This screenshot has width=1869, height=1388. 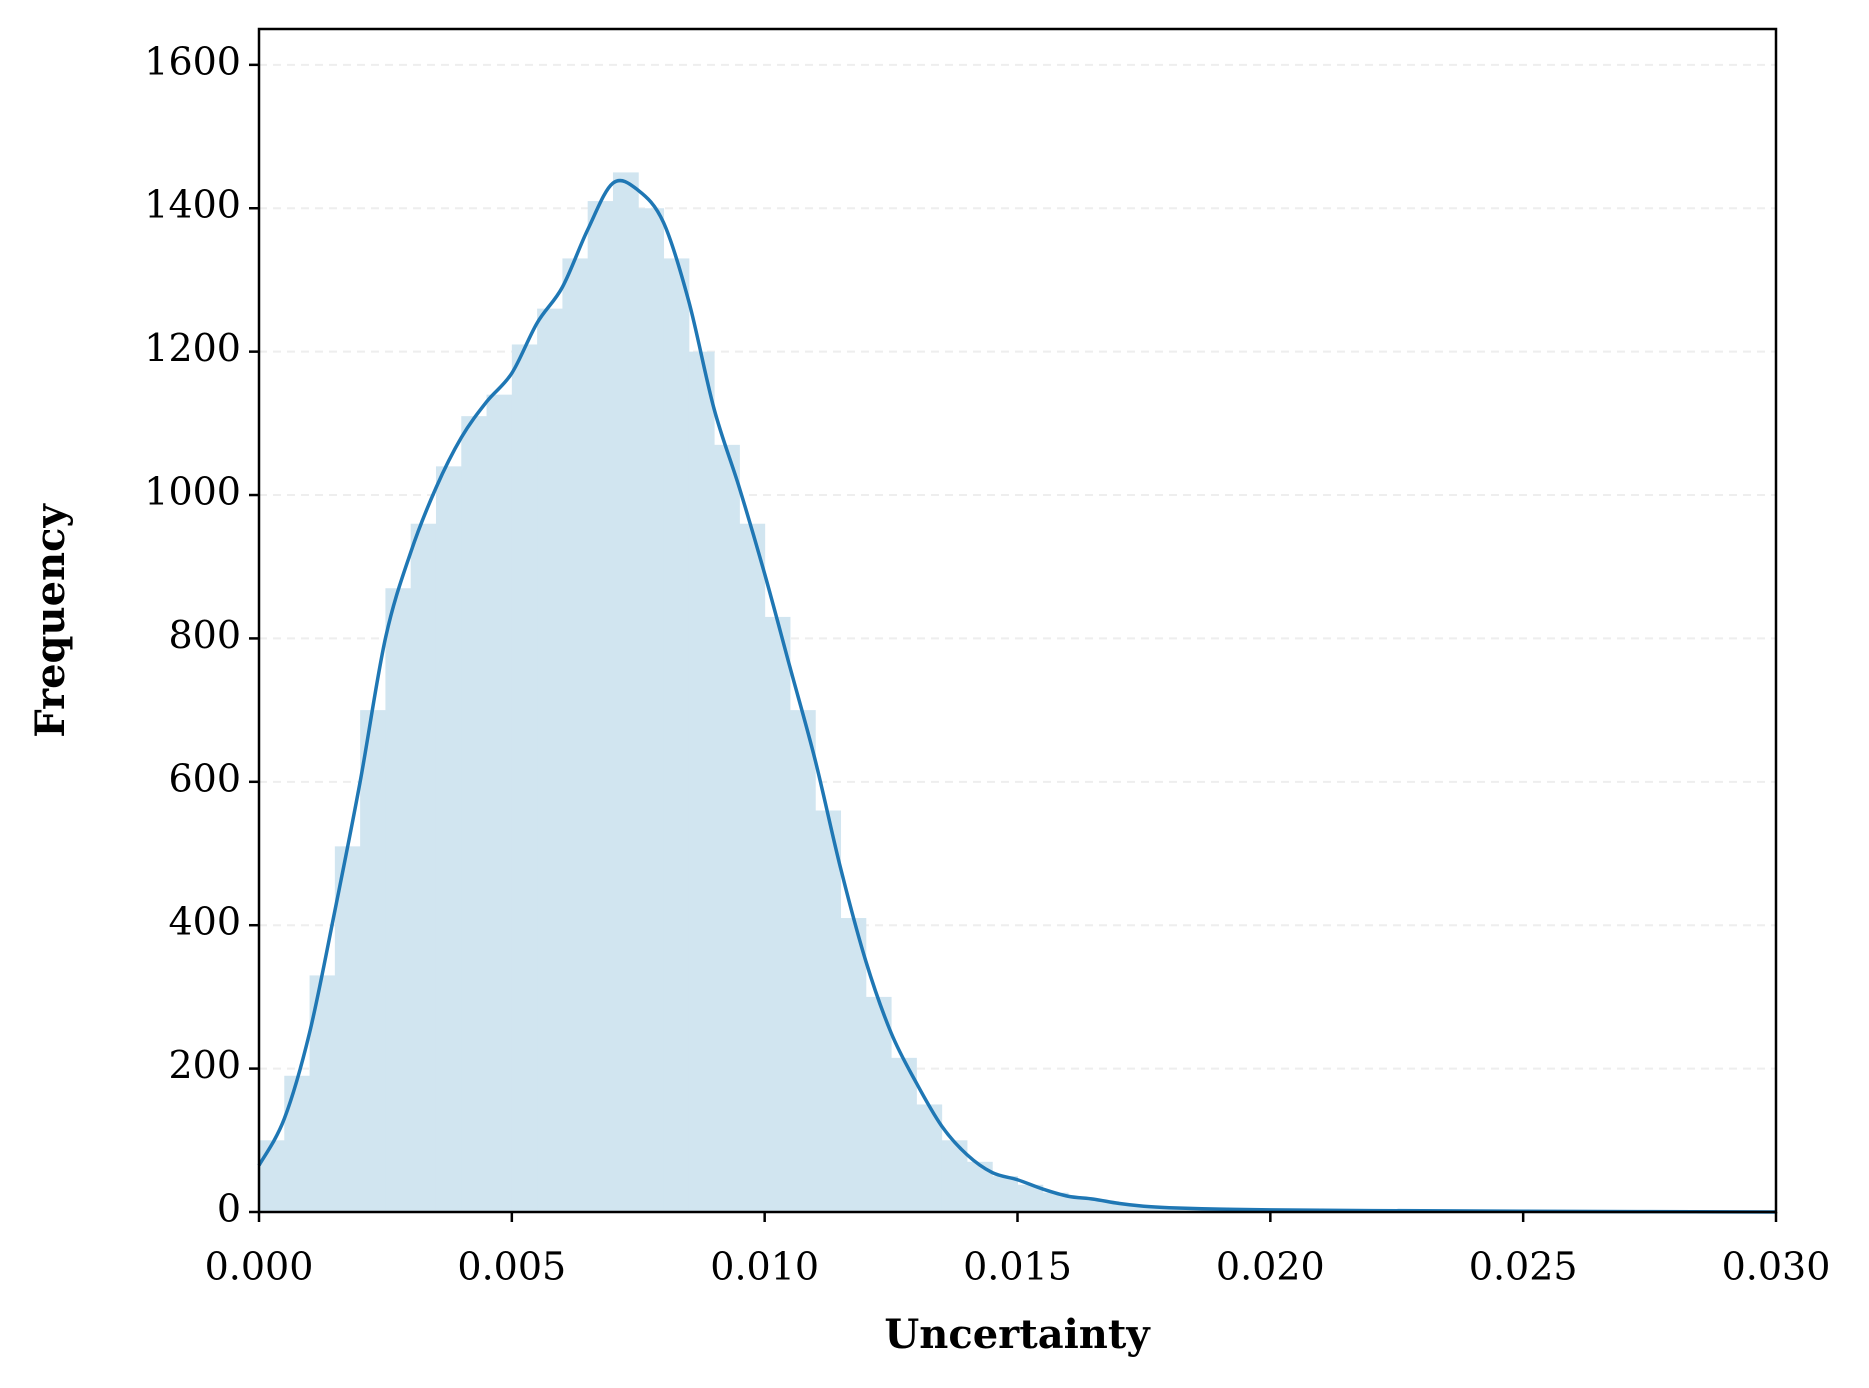 I want to click on x-tick-label: 0.025, so click(x=1523, y=1267).